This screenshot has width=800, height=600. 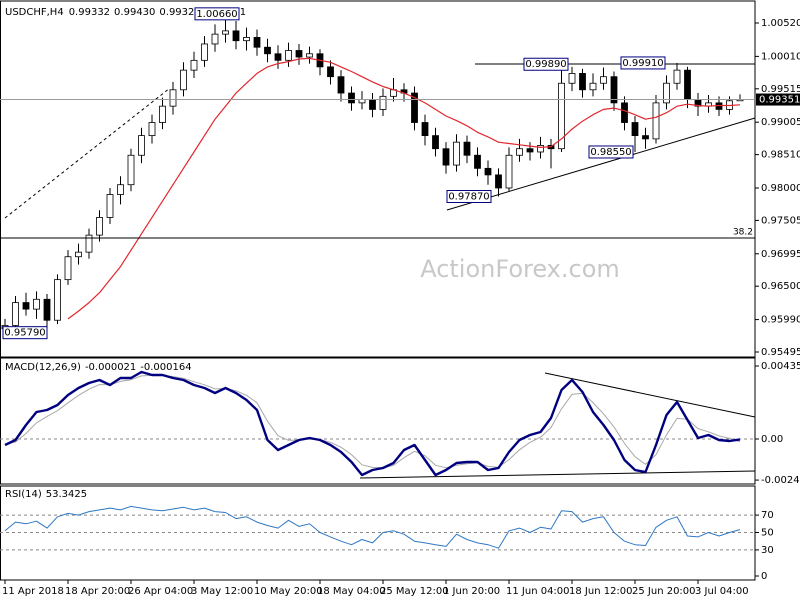 I want to click on price-label: 0.99910, so click(x=642, y=63).